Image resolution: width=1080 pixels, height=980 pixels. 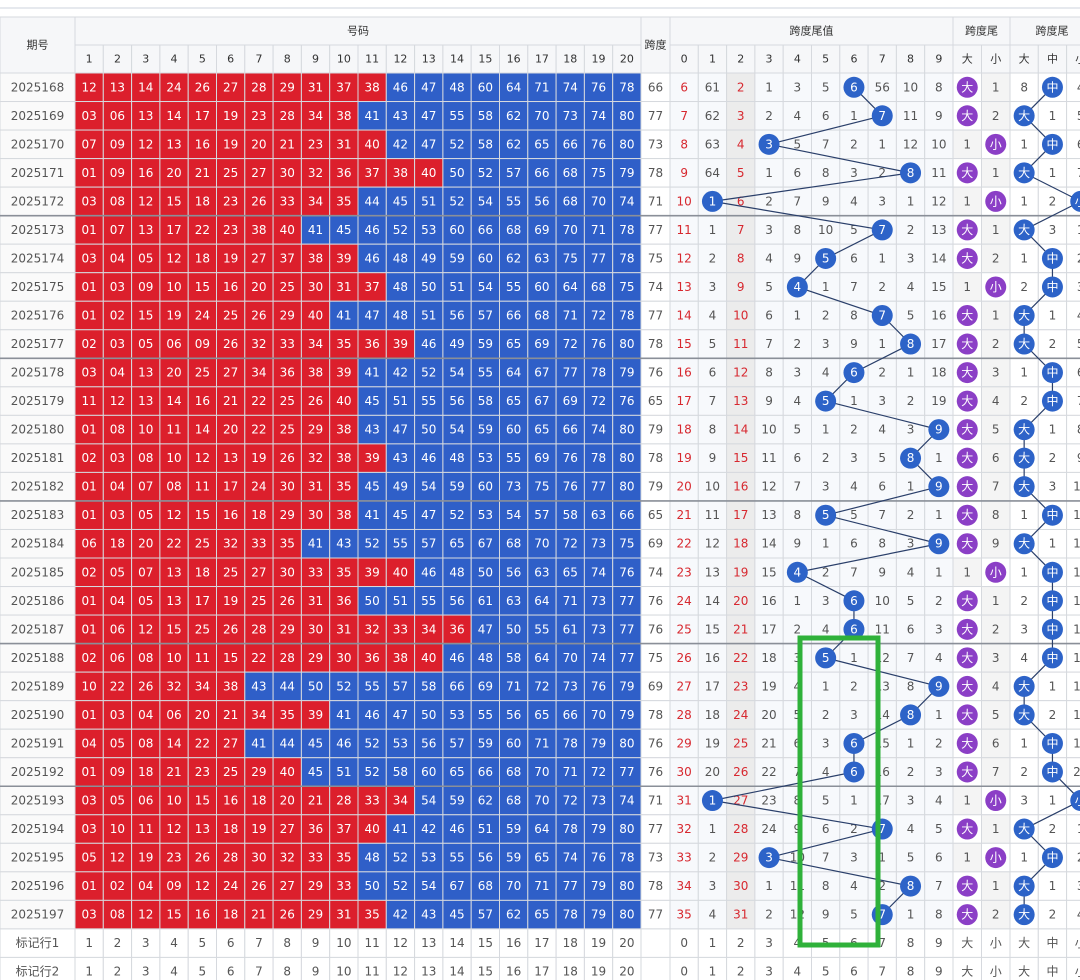 What do you see at coordinates (570, 87) in the screenshot?
I see `number: 74` at bounding box center [570, 87].